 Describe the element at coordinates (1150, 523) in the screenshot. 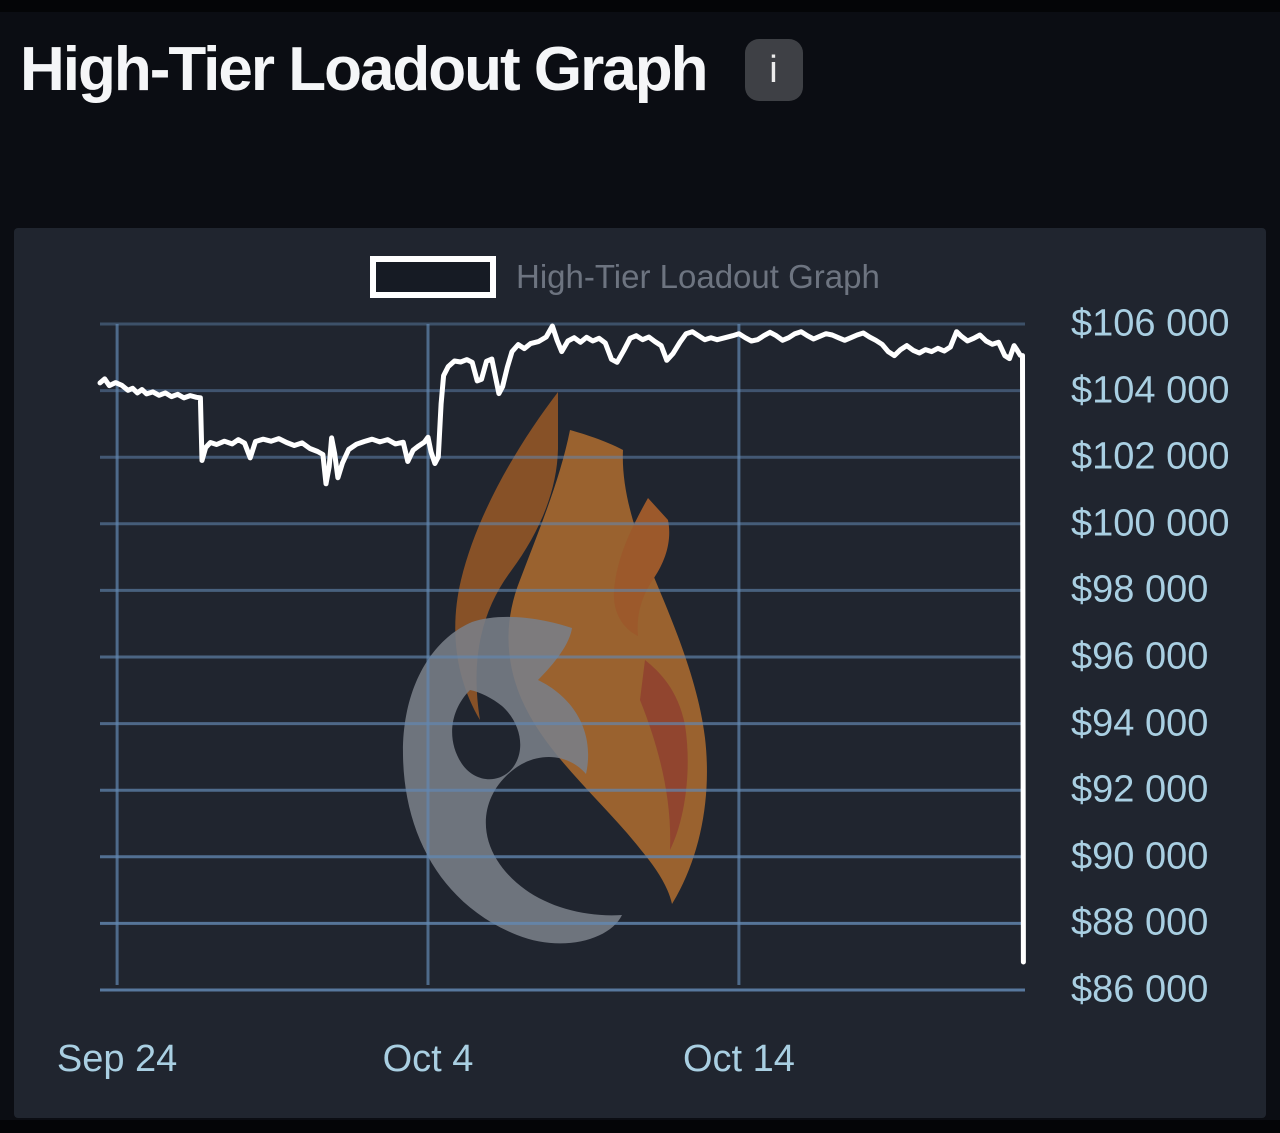

I see `y-axis-tick-label: $100 000` at that location.